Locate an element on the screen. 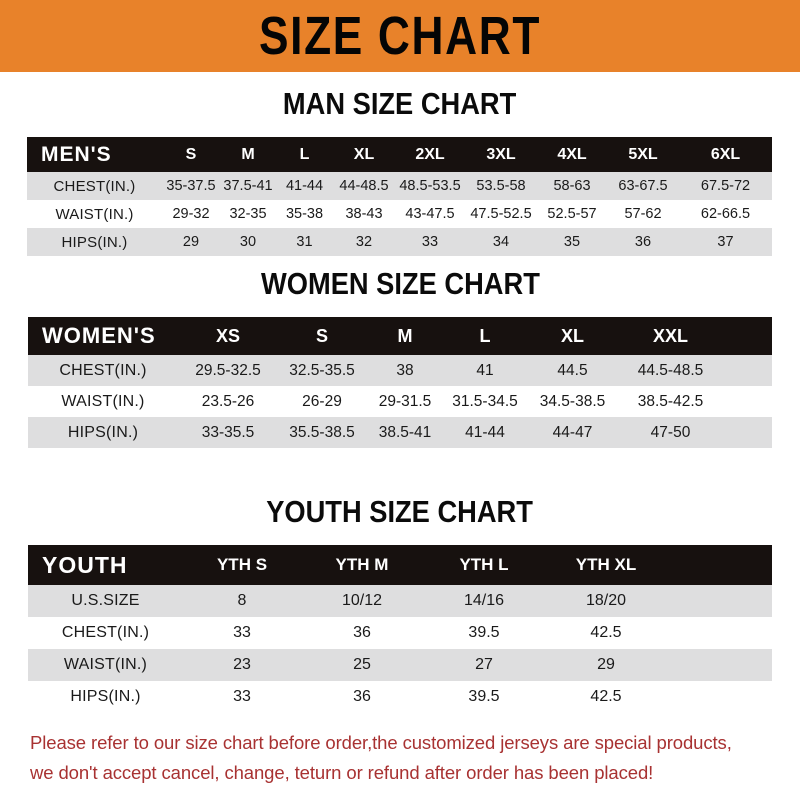 The height and width of the screenshot is (800, 800). measurement-cell: 58-63 is located at coordinates (572, 186).